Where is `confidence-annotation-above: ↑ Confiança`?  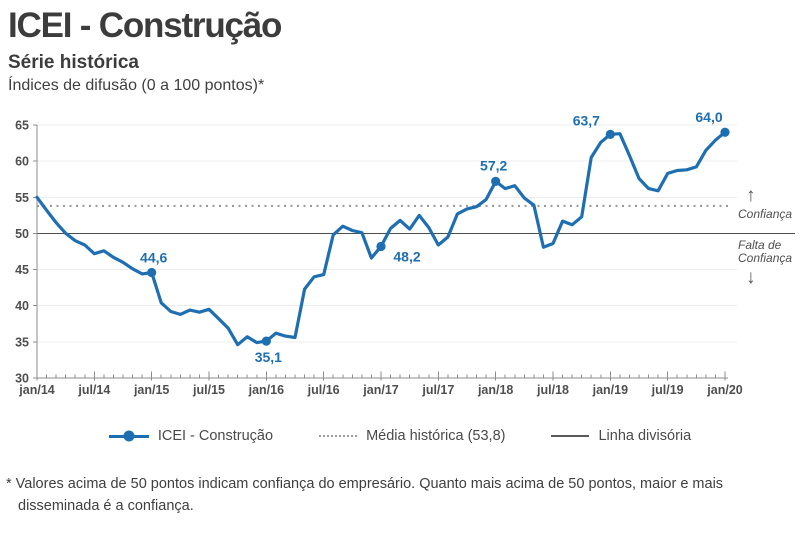 confidence-annotation-above: ↑ Confiança is located at coordinates (768, 203).